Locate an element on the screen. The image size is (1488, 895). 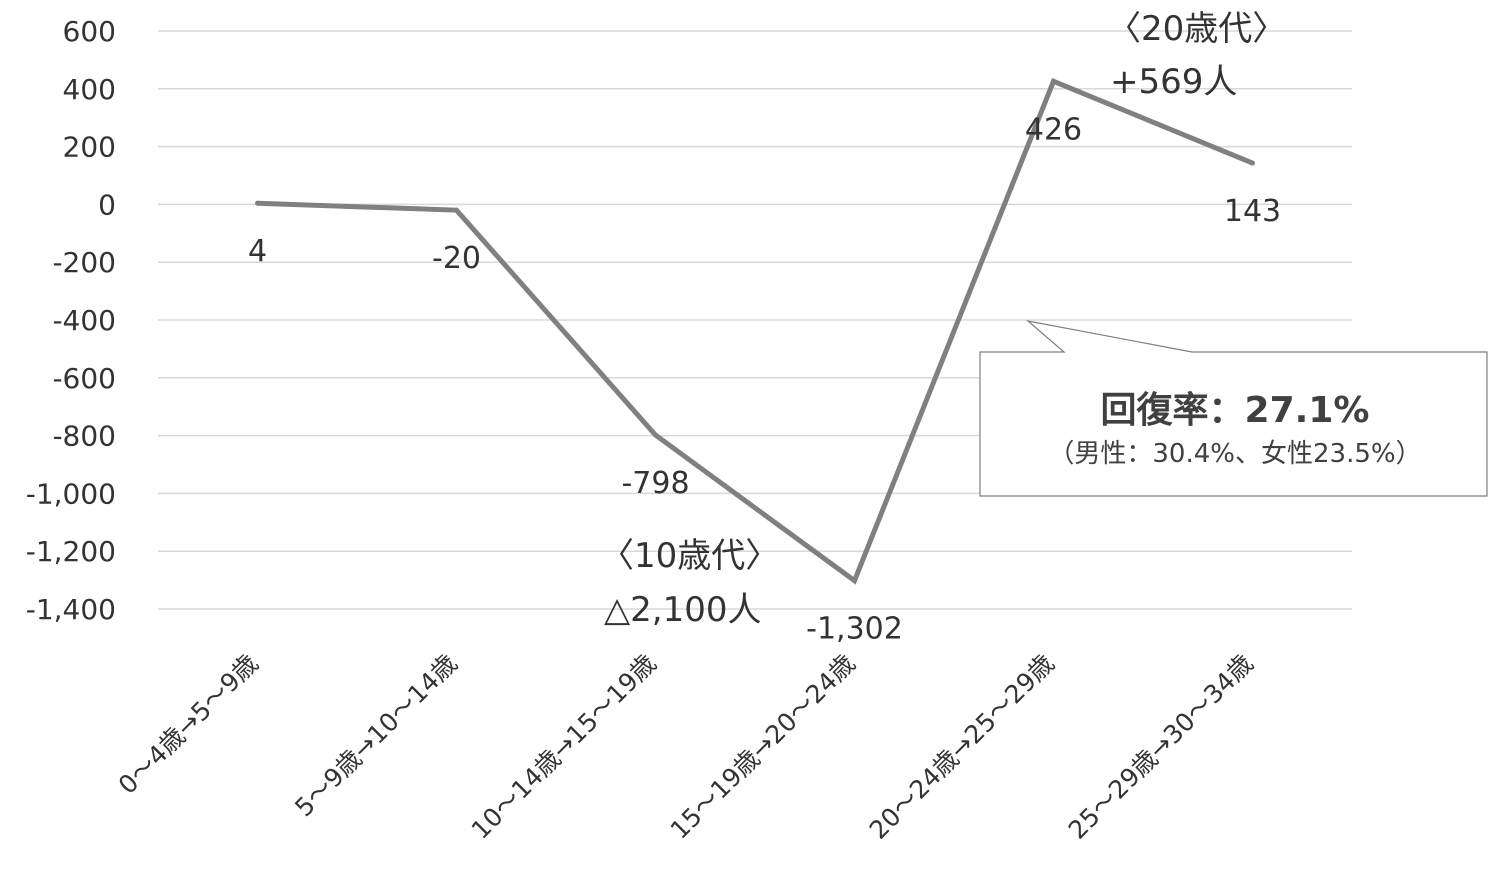
annotation-20s-line2: +569人 is located at coordinates (1173, 82).